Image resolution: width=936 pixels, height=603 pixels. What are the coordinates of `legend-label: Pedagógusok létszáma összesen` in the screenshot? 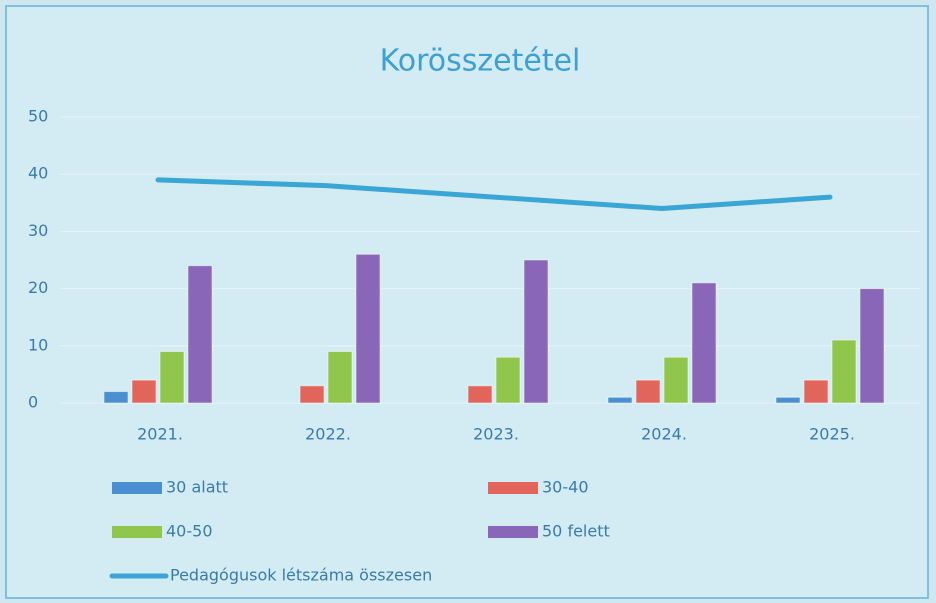 It's located at (301, 575).